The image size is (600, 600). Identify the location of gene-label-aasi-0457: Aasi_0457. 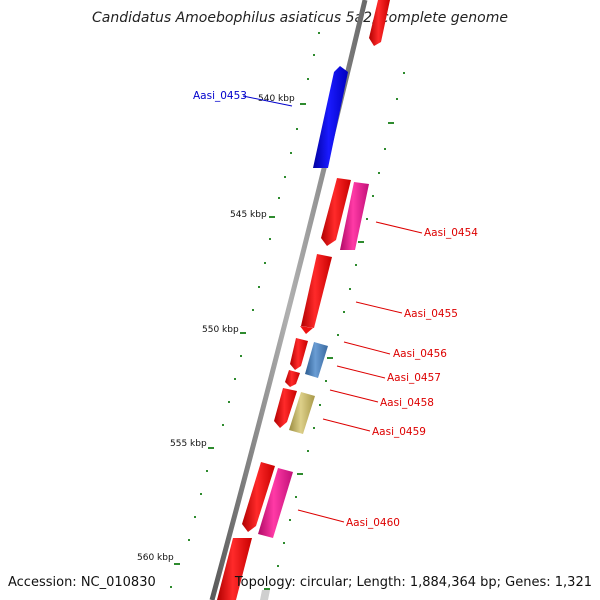
(414, 378).